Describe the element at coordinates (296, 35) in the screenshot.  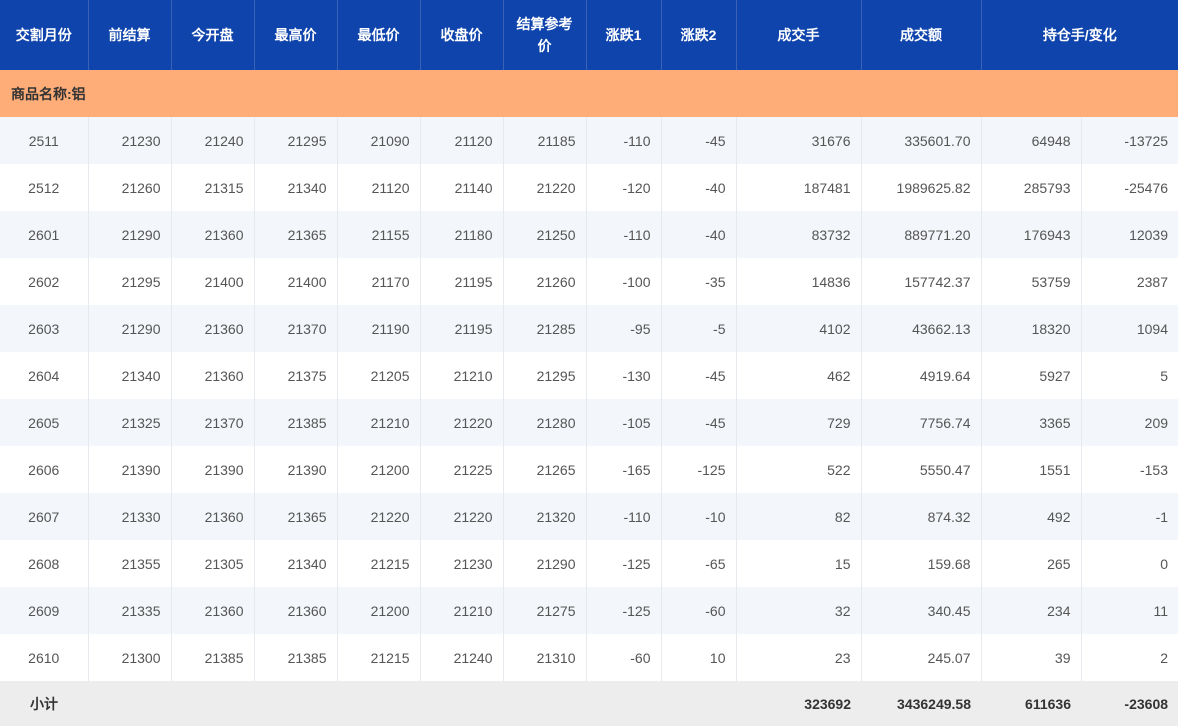
I see `header-high: 最高价` at that location.